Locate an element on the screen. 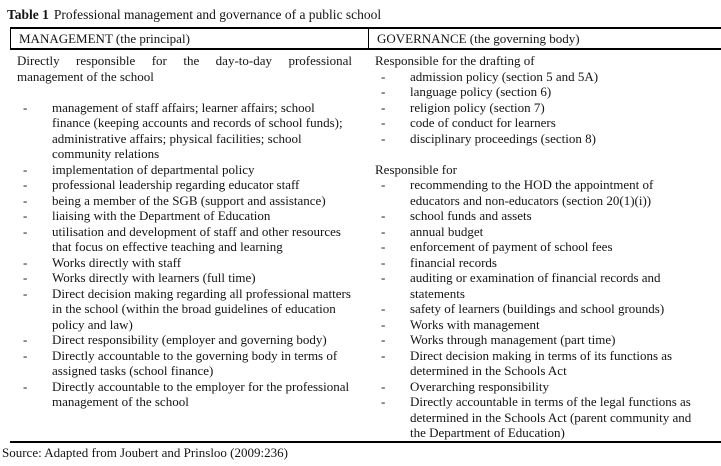 Image resolution: width=721 pixels, height=466 pixels. paragraph: Responsible for is located at coordinates (416, 169).